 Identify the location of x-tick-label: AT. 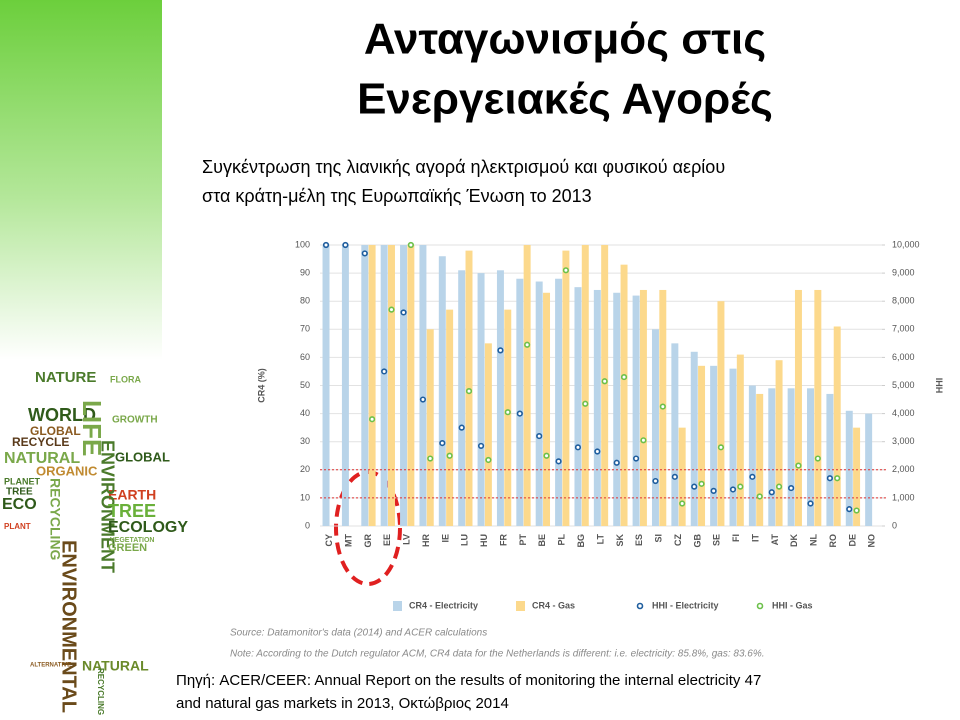
(775, 540).